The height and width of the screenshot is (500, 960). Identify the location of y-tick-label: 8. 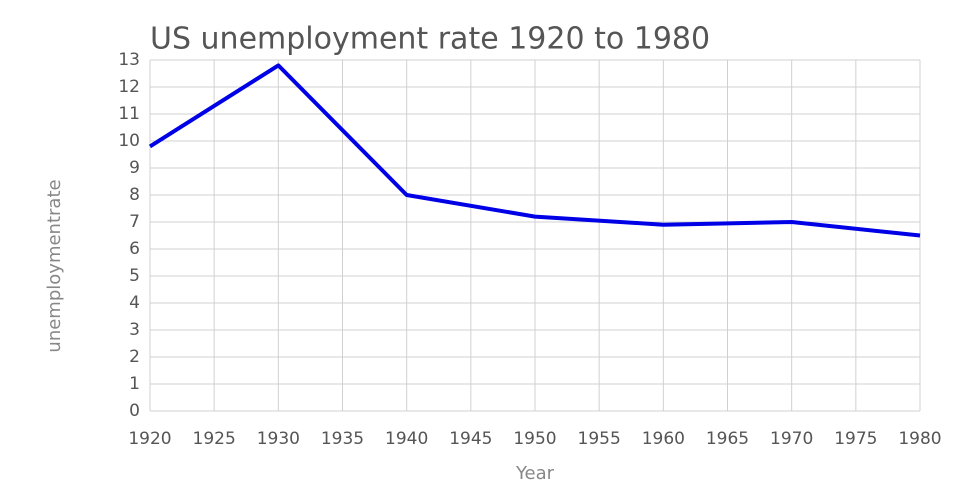
(134, 195).